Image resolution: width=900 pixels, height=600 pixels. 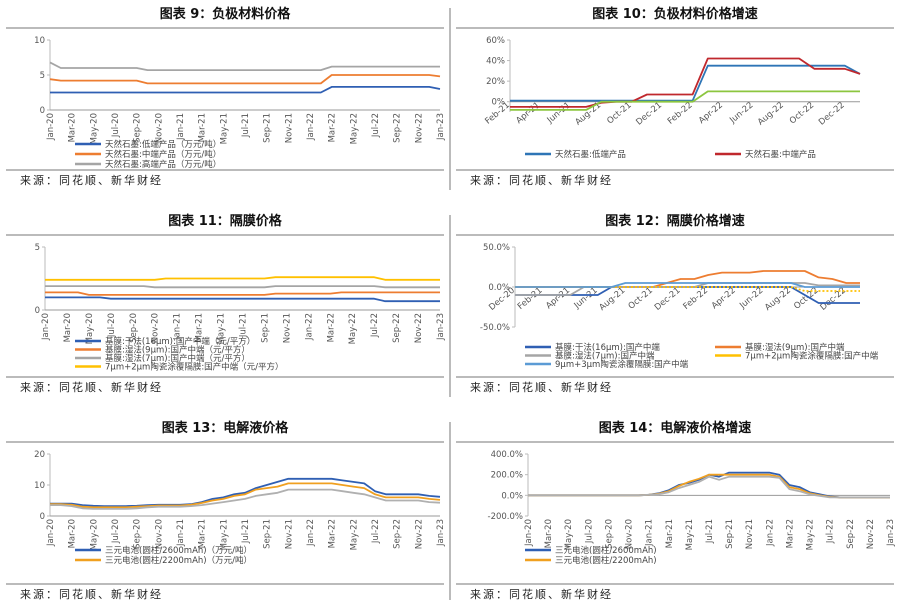 I want to click on x-tick-label: Sep-22, so click(x=398, y=128).